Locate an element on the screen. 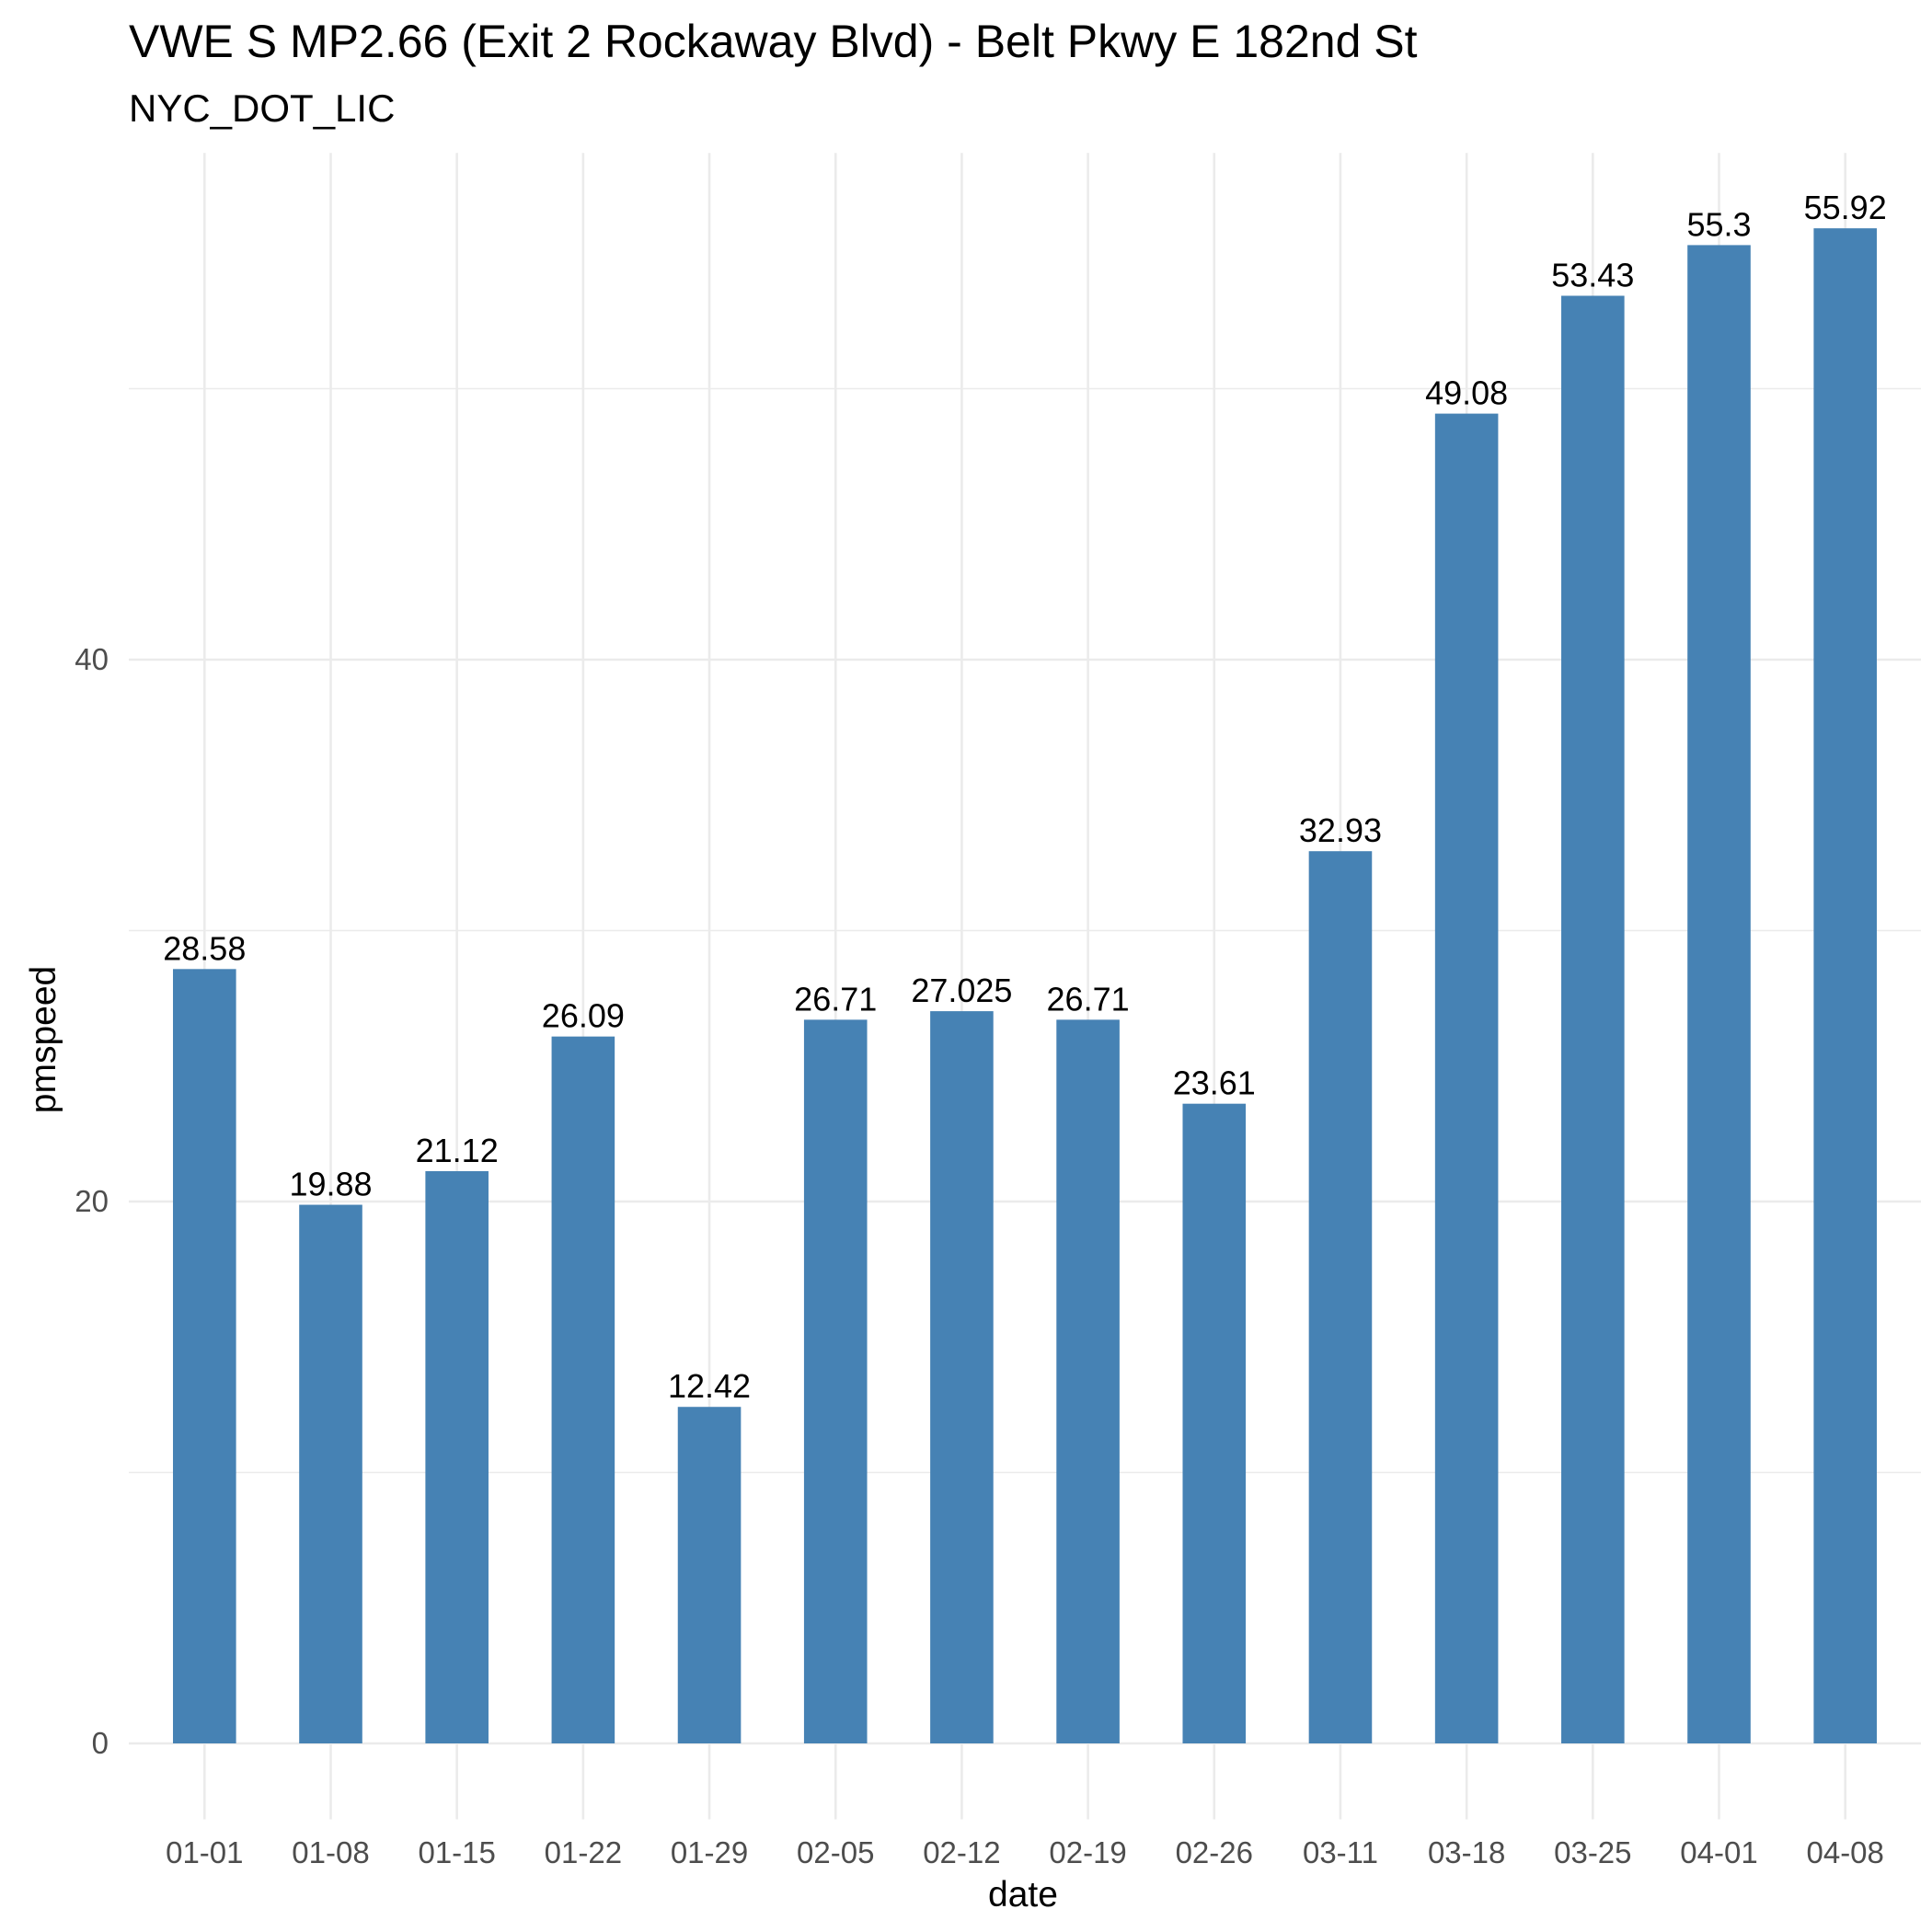 The height and width of the screenshot is (1932, 1932). x-tick-label: 04-01 is located at coordinates (1718, 1852).